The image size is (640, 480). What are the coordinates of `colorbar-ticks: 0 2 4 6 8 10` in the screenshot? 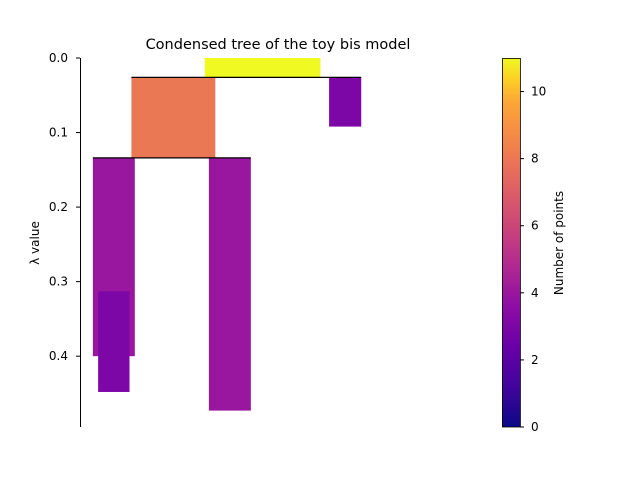 It's located at (533, 259).